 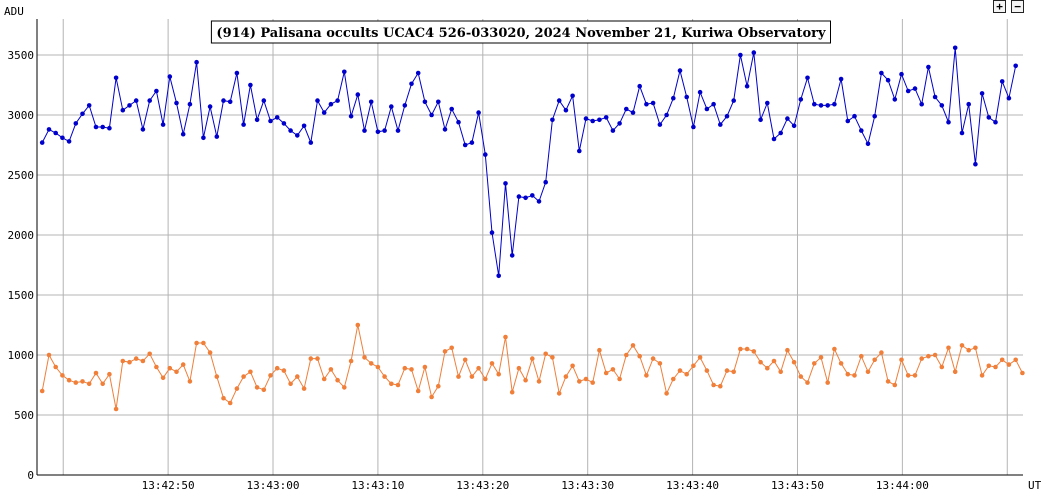 What do you see at coordinates (30, 475) in the screenshot?
I see `y-tick-label: 0` at bounding box center [30, 475].